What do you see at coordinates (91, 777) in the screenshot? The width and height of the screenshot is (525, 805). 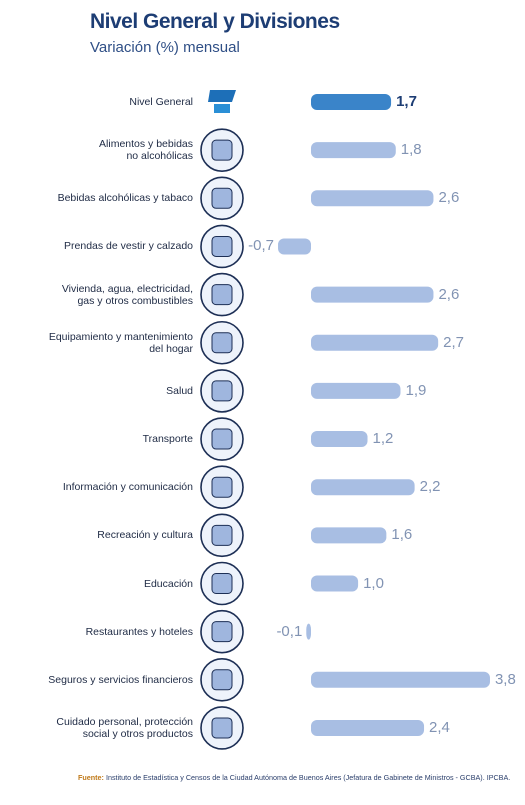 I see `source-label: Fuente:` at bounding box center [91, 777].